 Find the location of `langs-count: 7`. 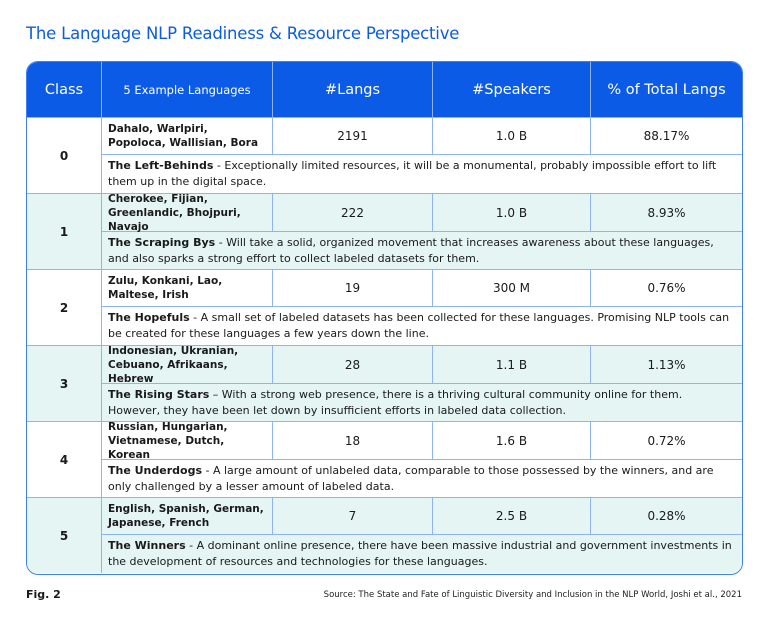

langs-count: 7 is located at coordinates (353, 516).